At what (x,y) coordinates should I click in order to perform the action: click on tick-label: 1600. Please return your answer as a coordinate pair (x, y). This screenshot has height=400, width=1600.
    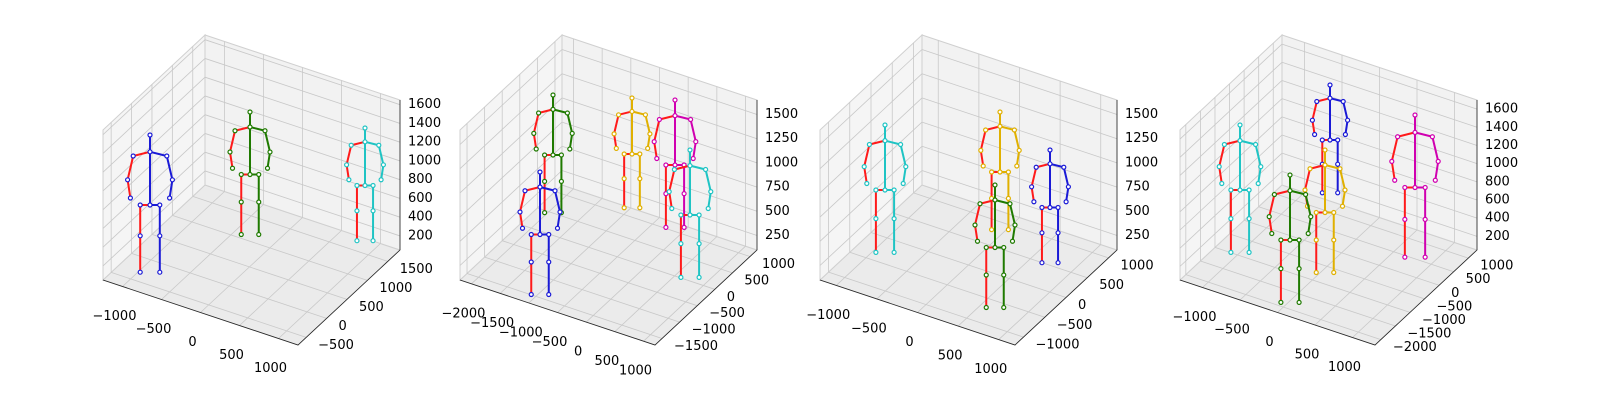
    Looking at the image, I should click on (424, 104).